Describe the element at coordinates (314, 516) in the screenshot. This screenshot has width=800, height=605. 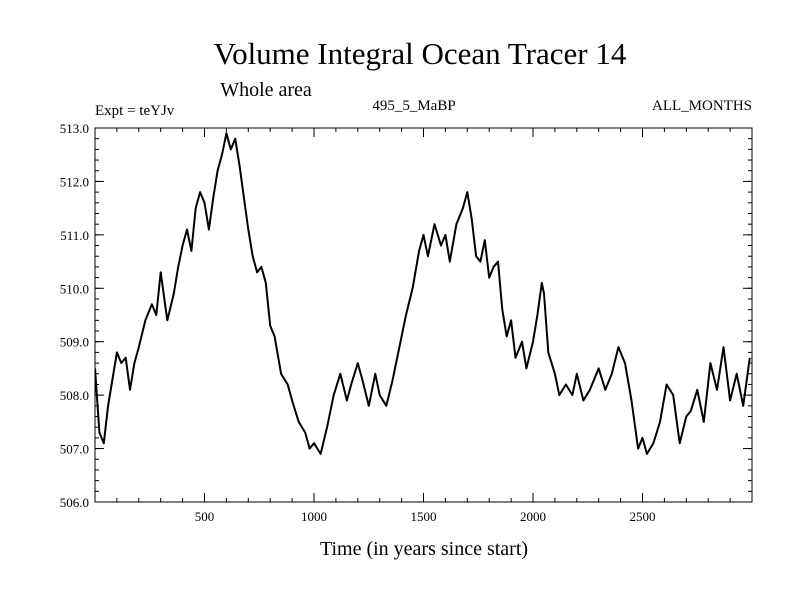
I see `x-tick-label: 1000` at that location.